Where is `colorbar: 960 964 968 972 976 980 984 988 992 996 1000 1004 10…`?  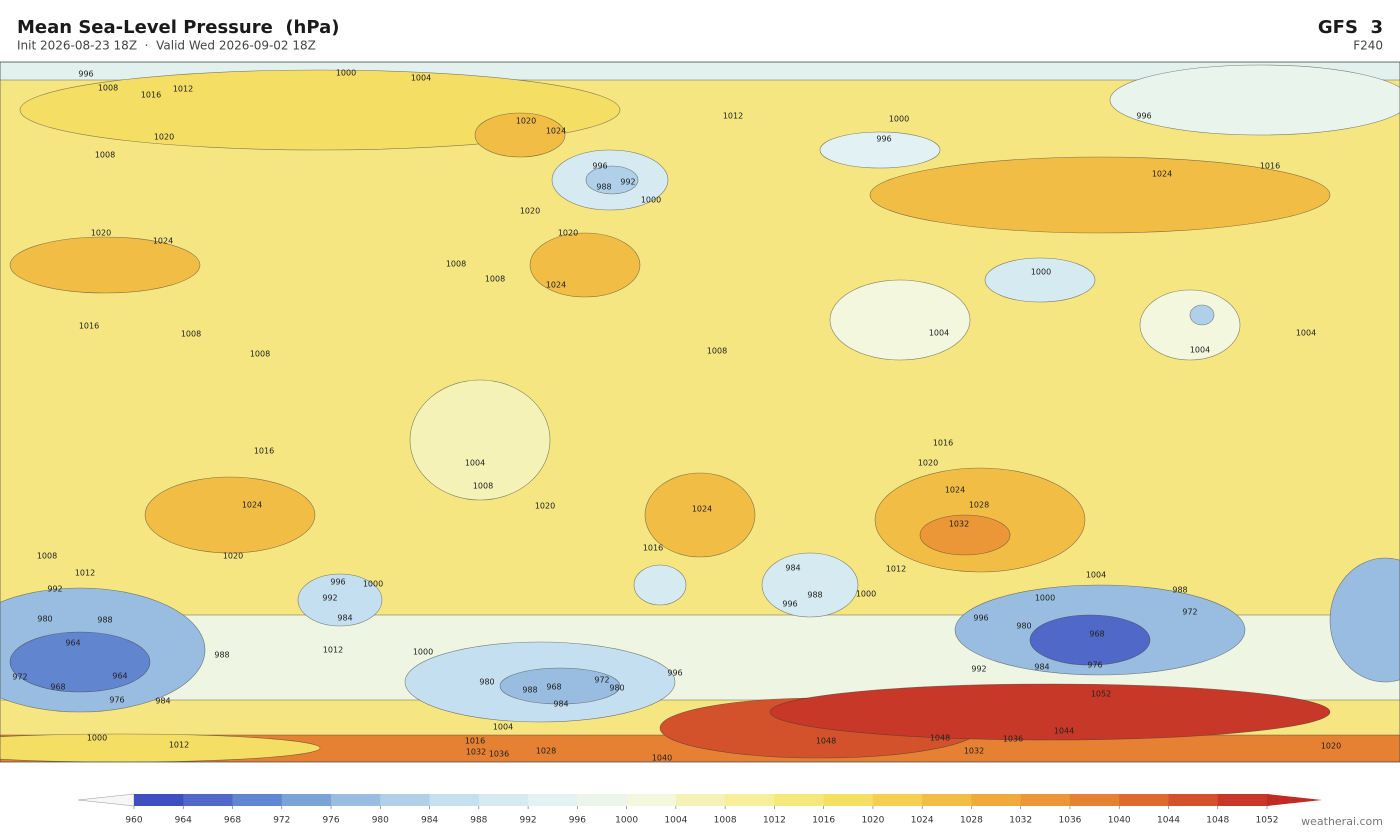 colorbar: 960 964 968 972 976 980 984 988 992 996 1000 1004 10… is located at coordinates (699, 809).